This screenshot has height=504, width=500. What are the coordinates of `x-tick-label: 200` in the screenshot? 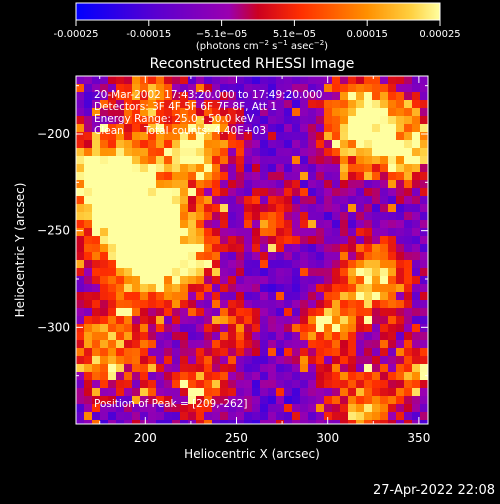 It's located at (145, 438).